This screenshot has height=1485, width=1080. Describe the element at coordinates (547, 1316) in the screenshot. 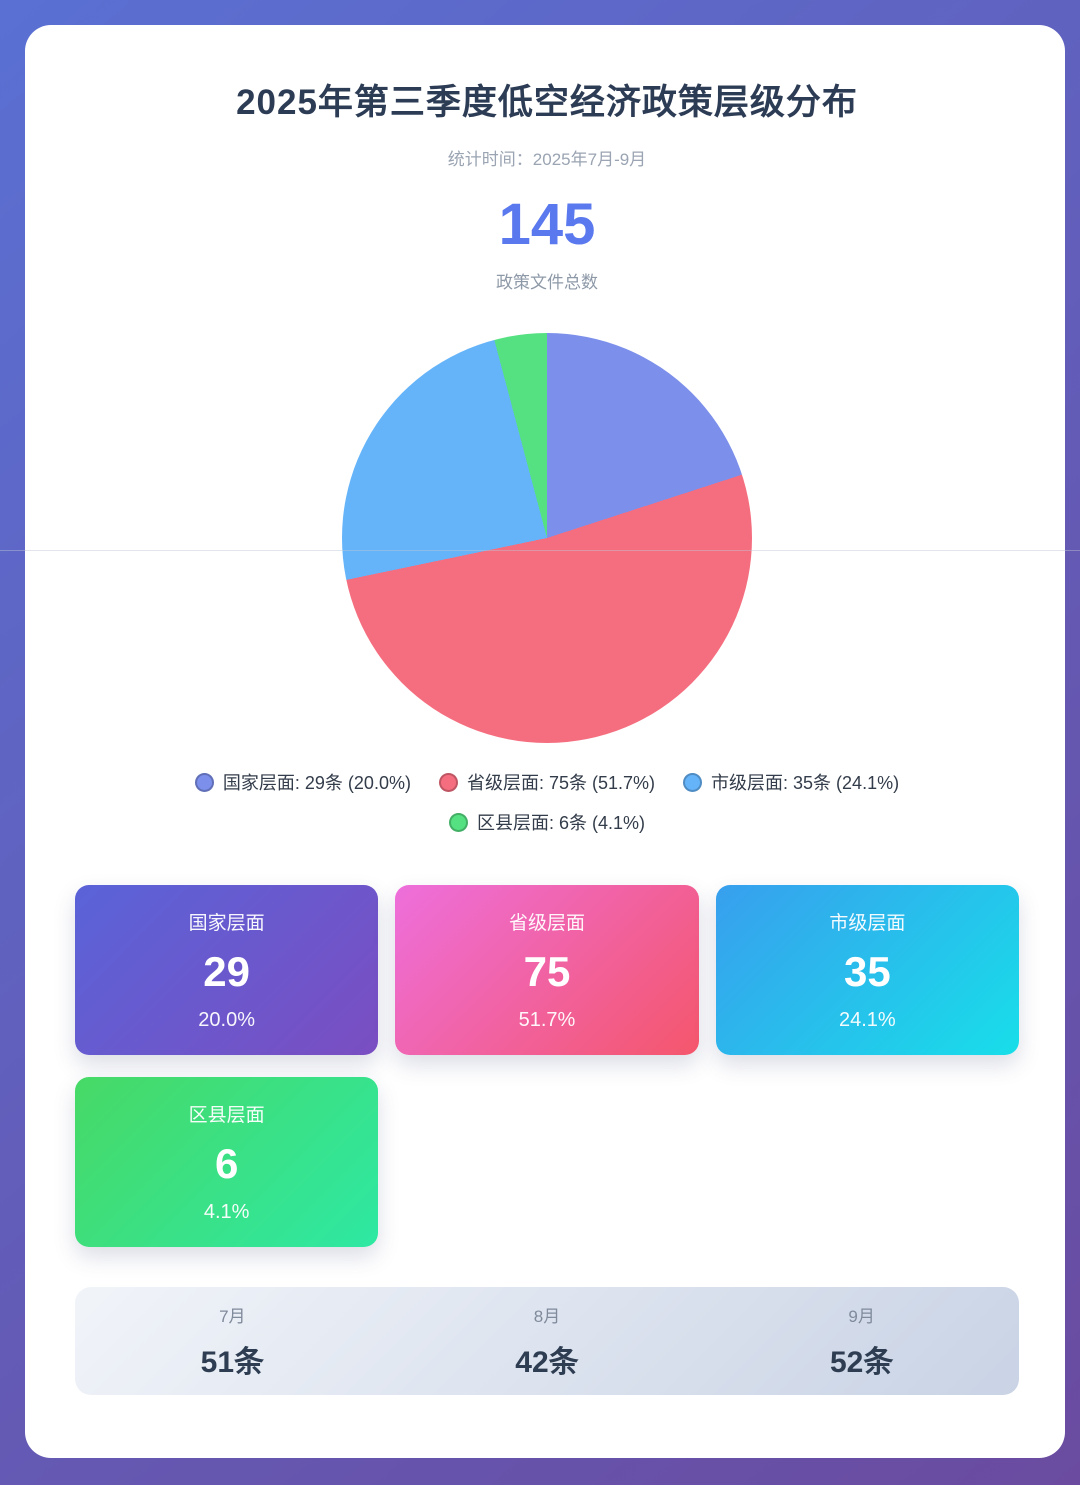

I see `month-label: 8月` at that location.